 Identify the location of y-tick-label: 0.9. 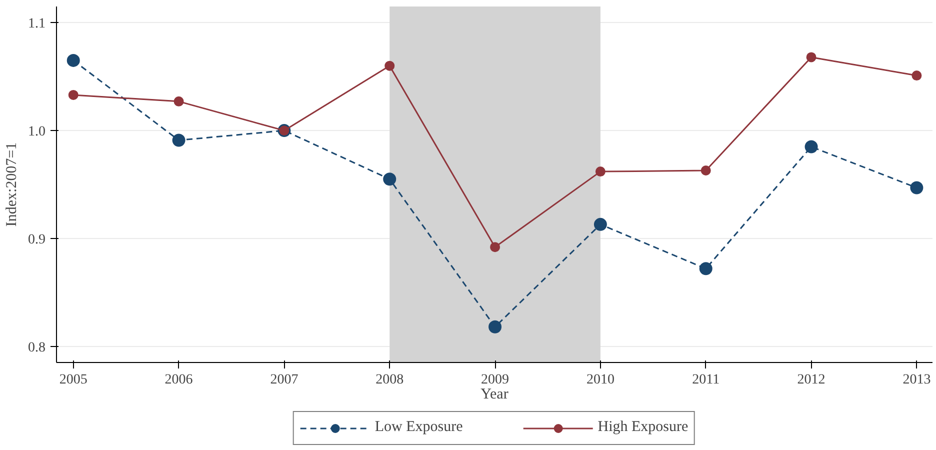
(37, 240).